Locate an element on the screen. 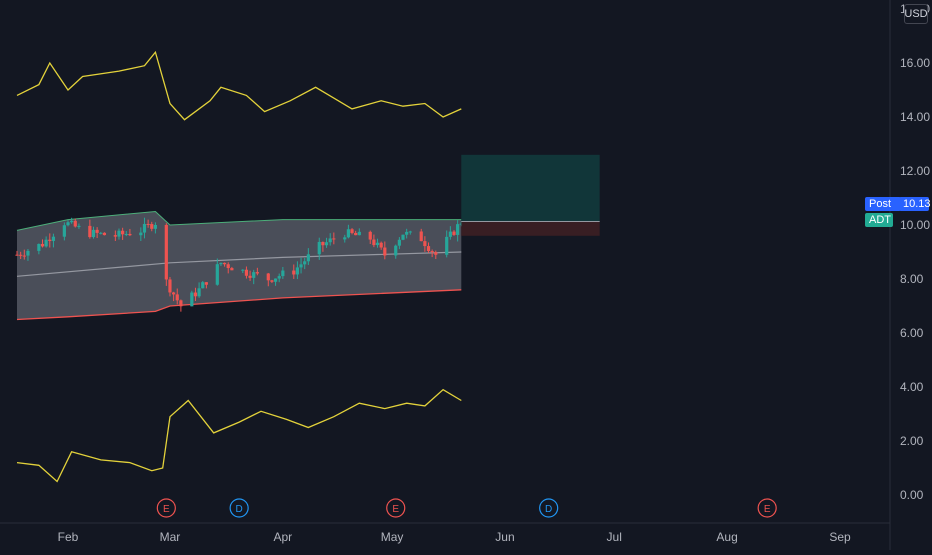 The height and width of the screenshot is (555, 932). channel-lower-line is located at coordinates (239, 305).